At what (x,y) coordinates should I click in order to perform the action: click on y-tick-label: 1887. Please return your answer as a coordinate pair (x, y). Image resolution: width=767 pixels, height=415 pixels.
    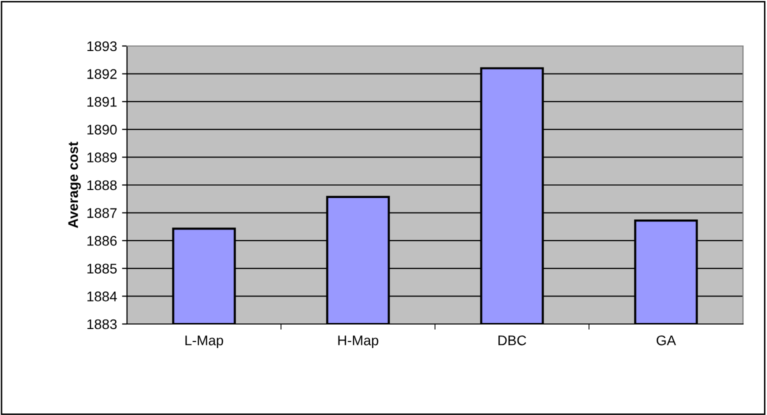
    Looking at the image, I should click on (102, 213).